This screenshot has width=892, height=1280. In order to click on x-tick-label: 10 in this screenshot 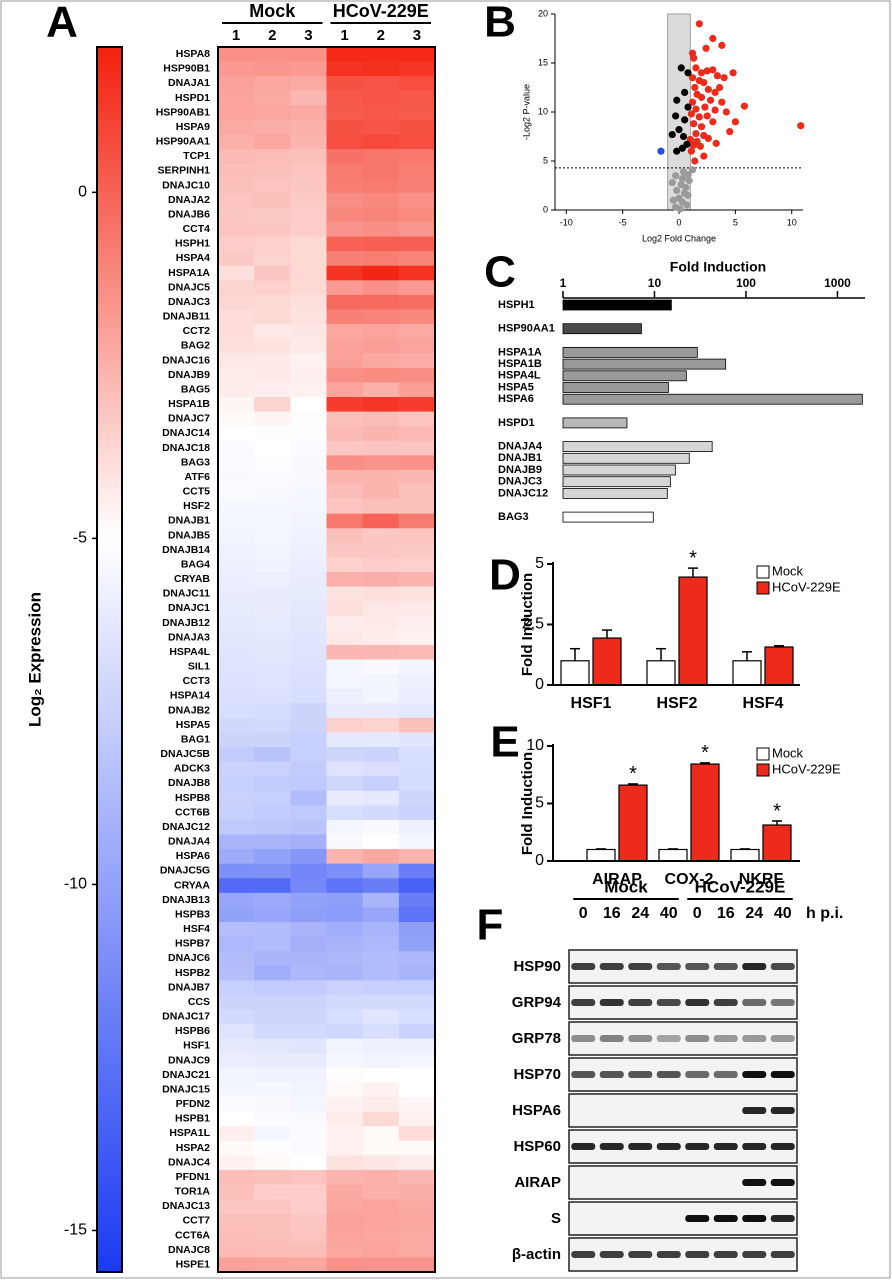, I will do `click(655, 283)`.